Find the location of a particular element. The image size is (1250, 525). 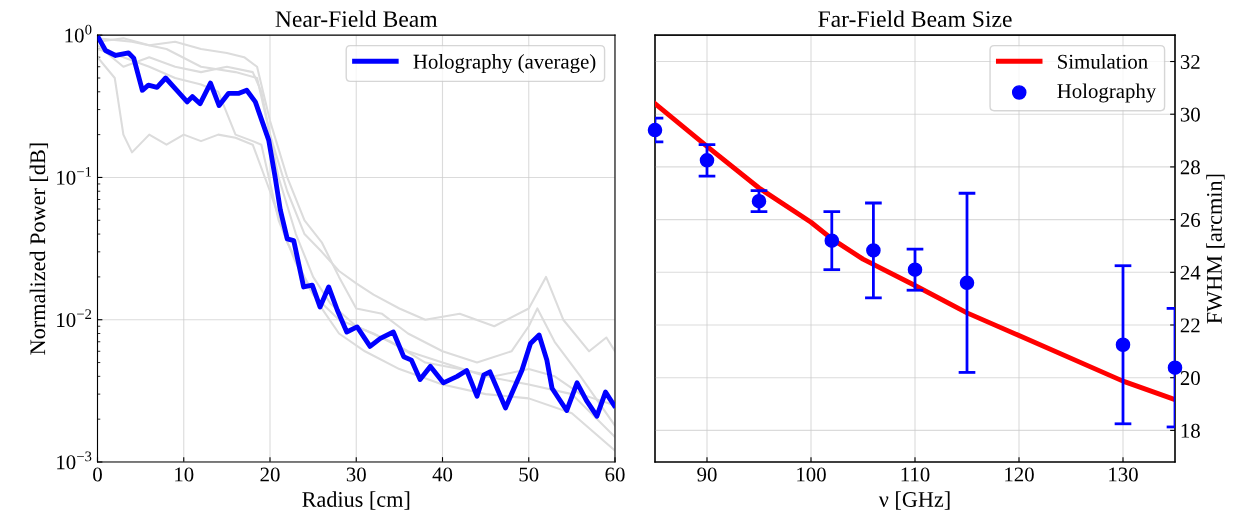

y-axis-title: Normalized Power [dB] is located at coordinates (39, 249).